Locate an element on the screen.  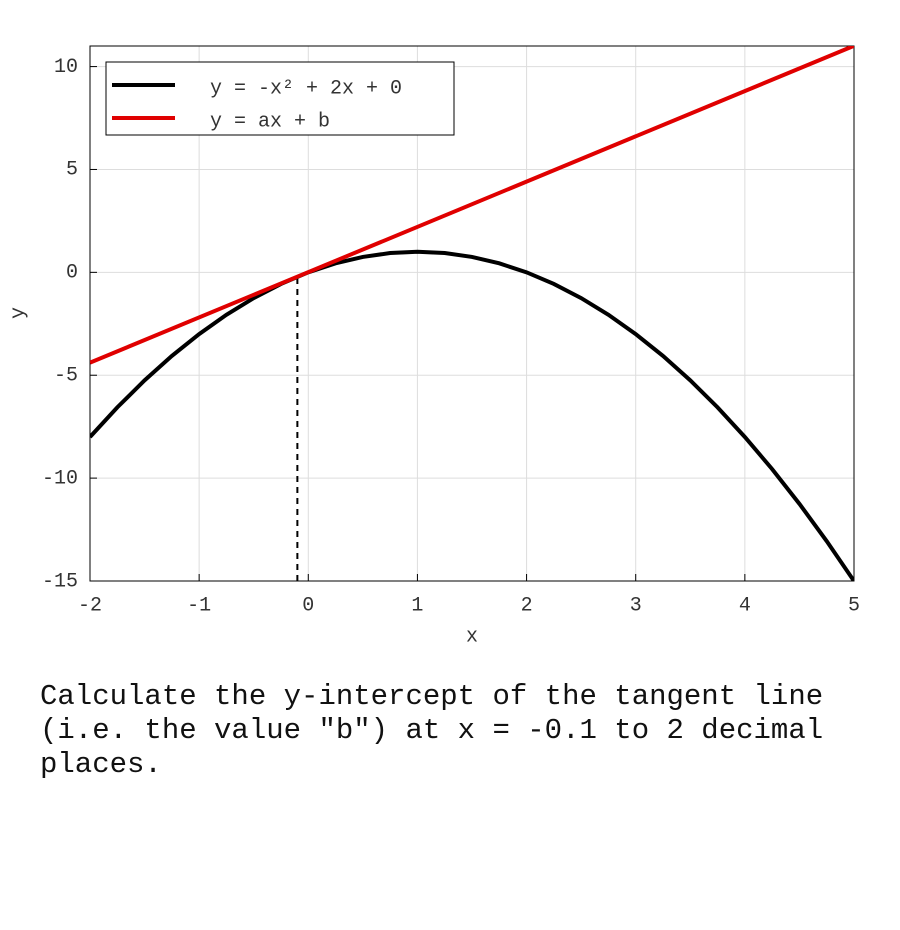
x-tick-label: -1 is located at coordinates (199, 605).